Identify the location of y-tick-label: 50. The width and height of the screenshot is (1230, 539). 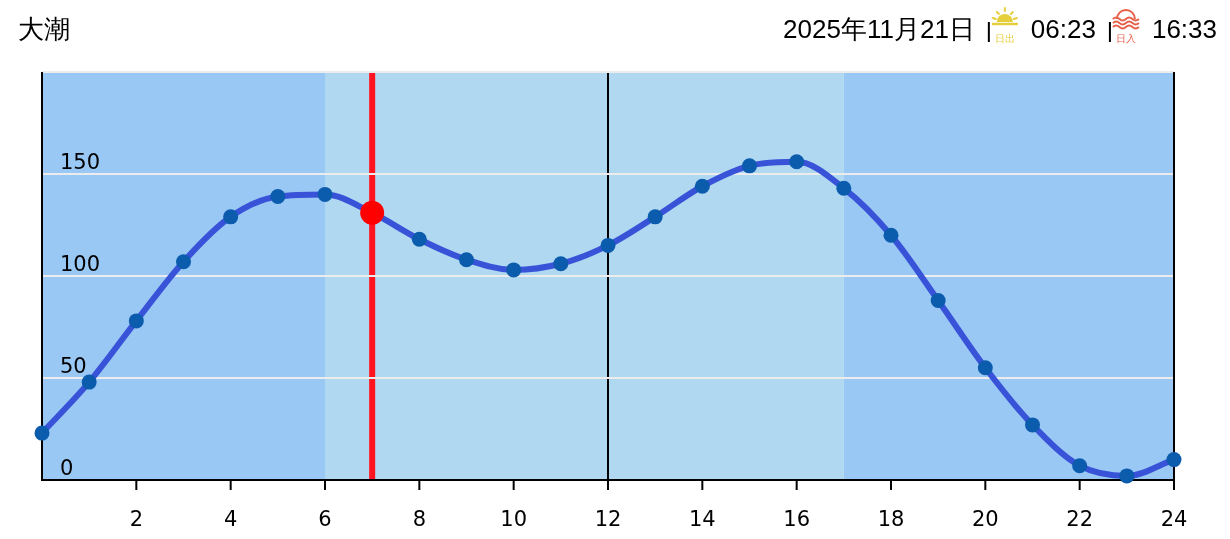
(73, 366).